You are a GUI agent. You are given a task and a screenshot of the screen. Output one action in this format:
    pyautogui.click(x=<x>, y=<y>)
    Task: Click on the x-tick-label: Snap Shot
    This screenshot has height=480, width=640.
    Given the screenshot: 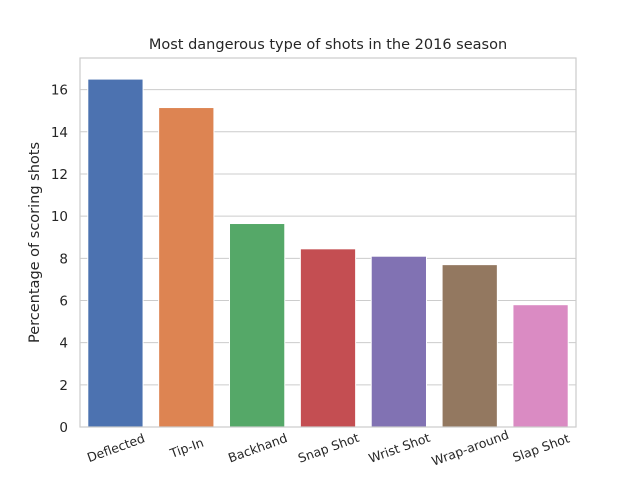 What is the action you would take?
    pyautogui.click(x=328, y=448)
    